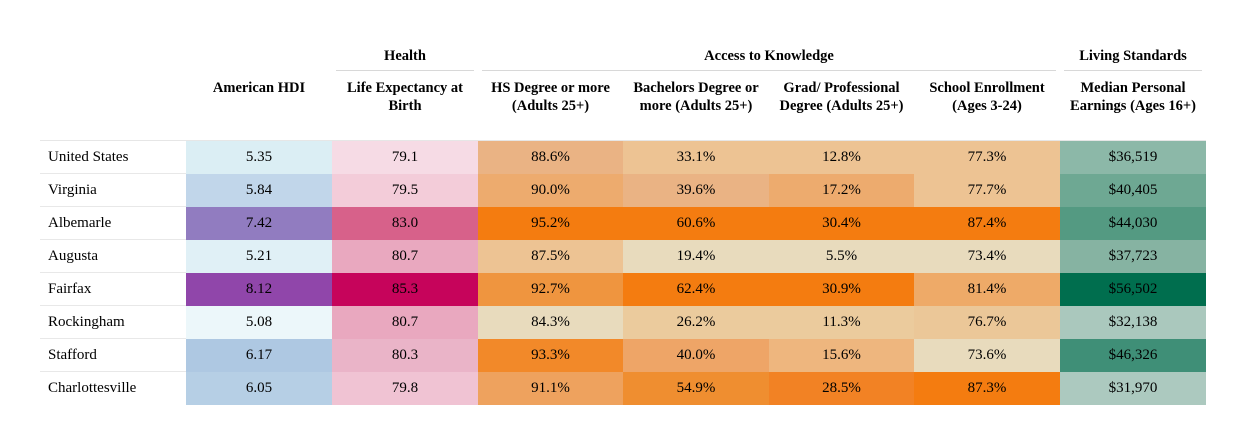 The image size is (1245, 445). What do you see at coordinates (70, 289) in the screenshot?
I see `row-label: Fairfax` at bounding box center [70, 289].